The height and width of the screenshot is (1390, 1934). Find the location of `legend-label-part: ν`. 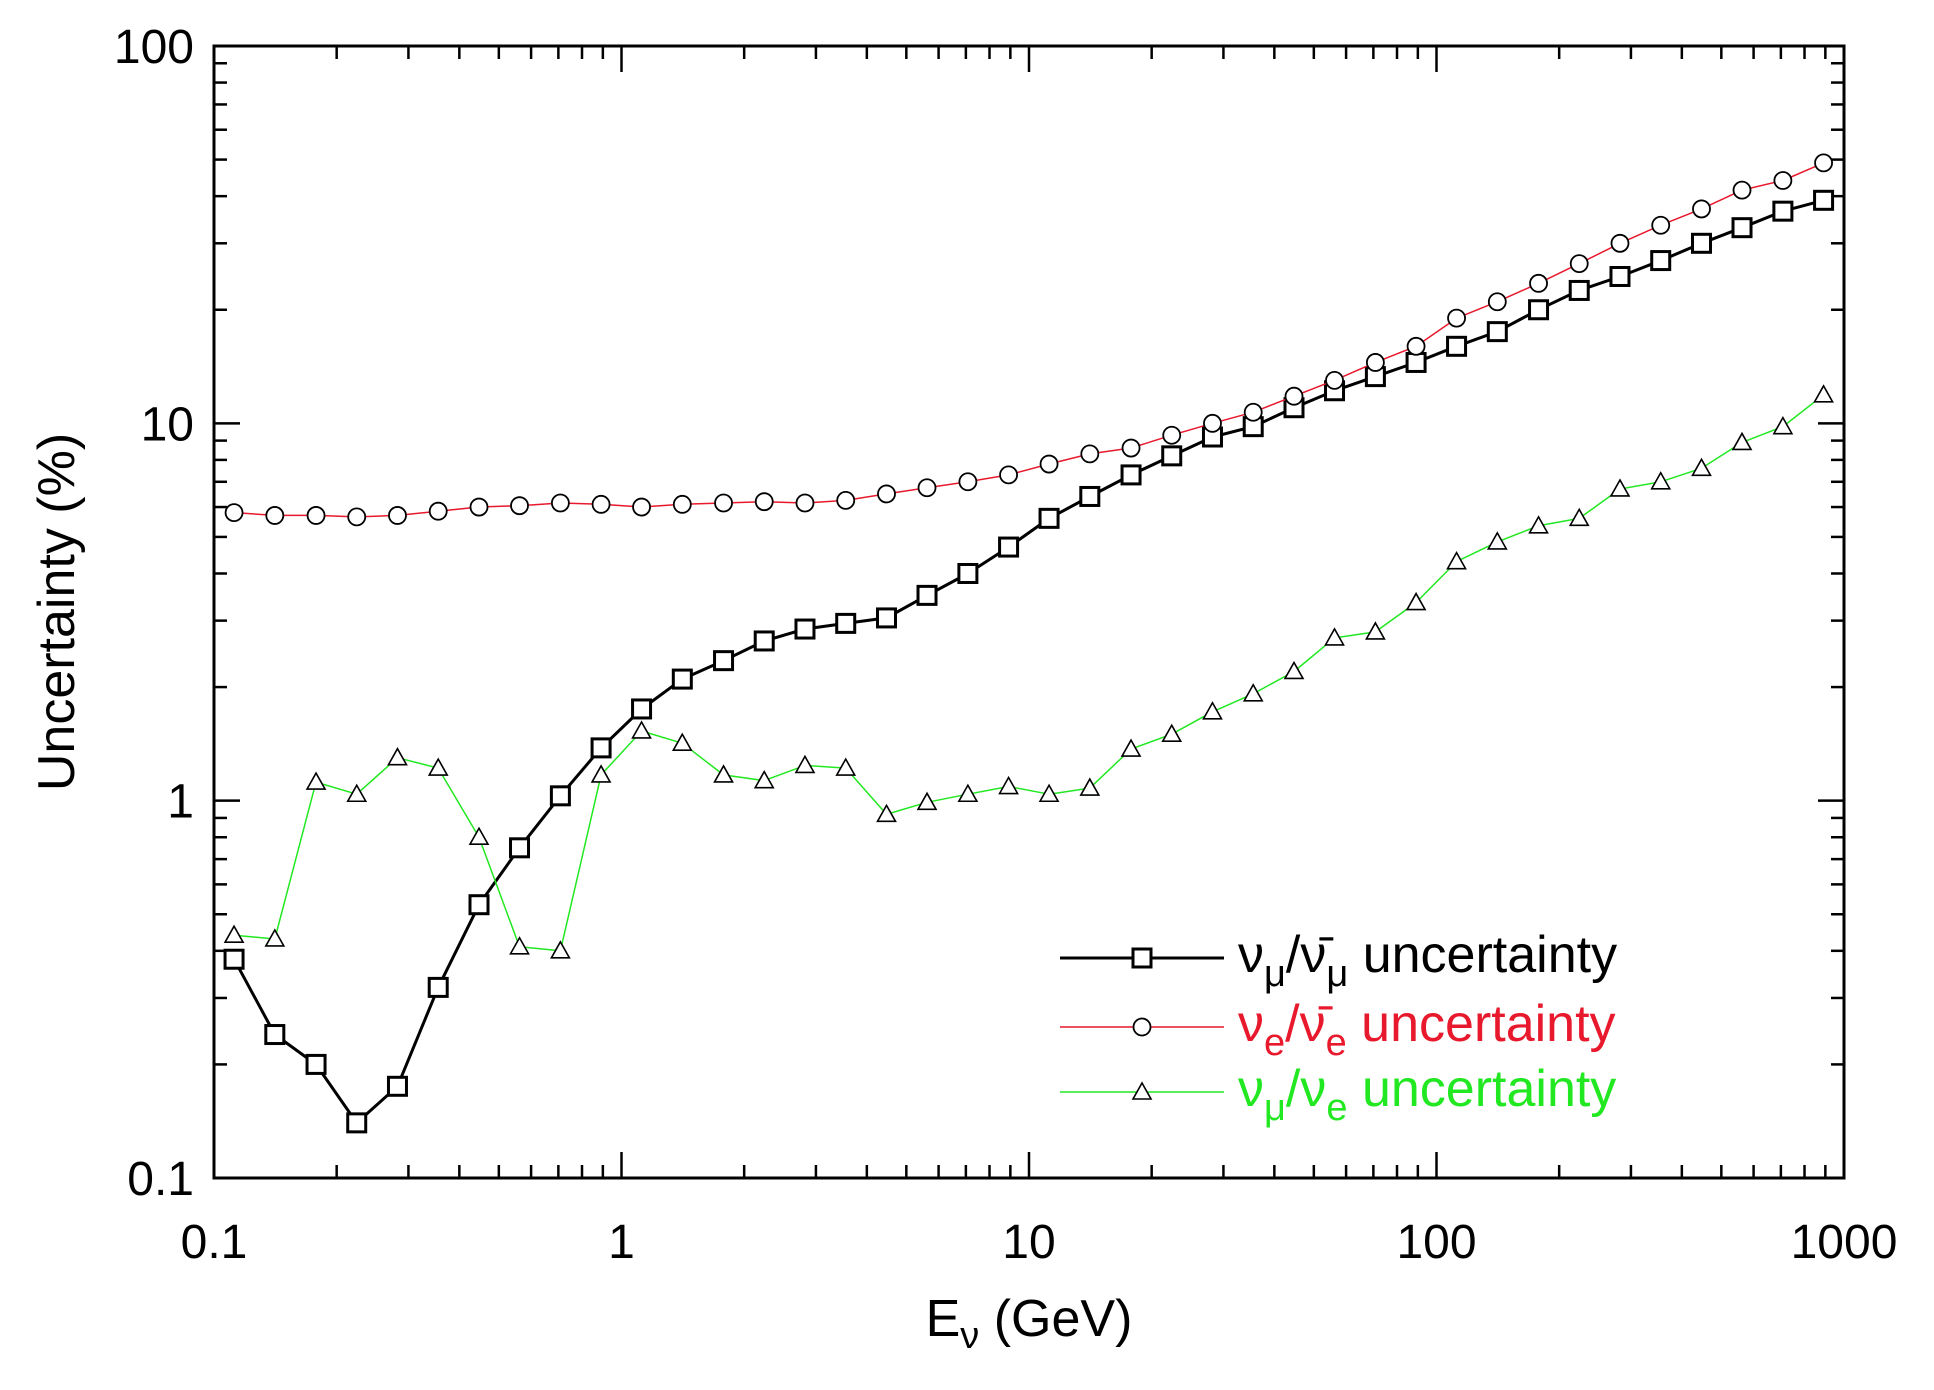

legend-label-part: ν is located at coordinates (1251, 1024).